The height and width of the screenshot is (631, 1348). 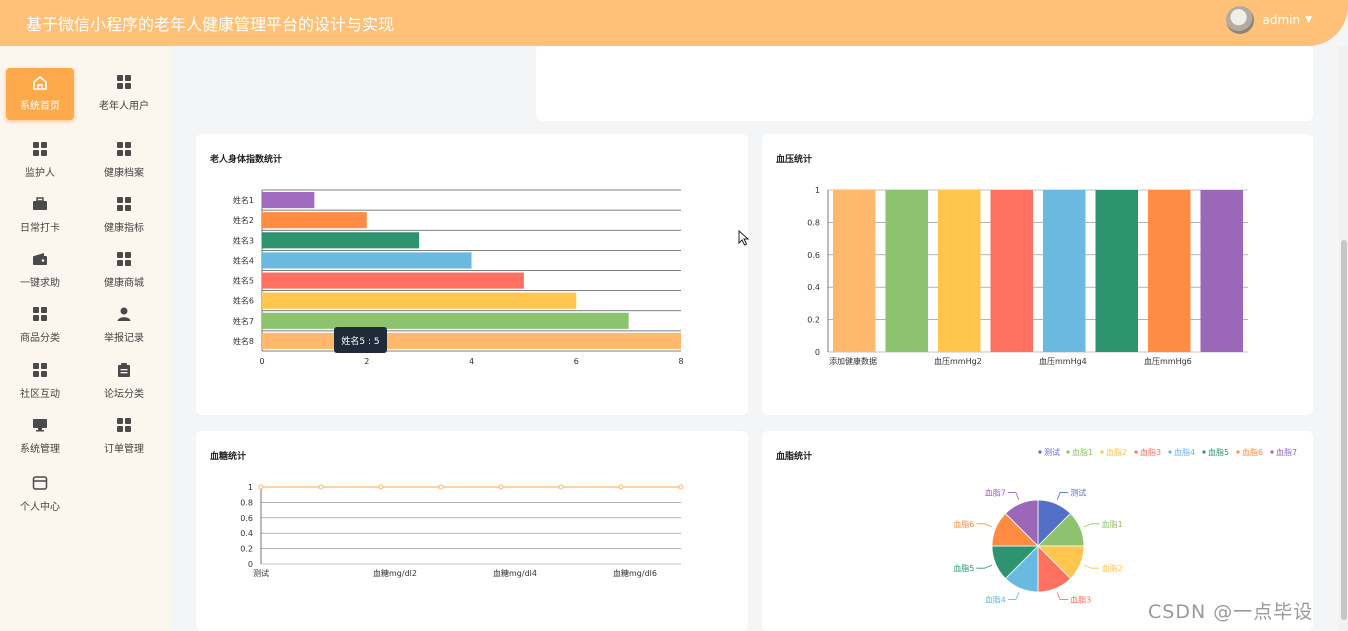 I want to click on sidebar-item-8: 健康商城, so click(x=124, y=271).